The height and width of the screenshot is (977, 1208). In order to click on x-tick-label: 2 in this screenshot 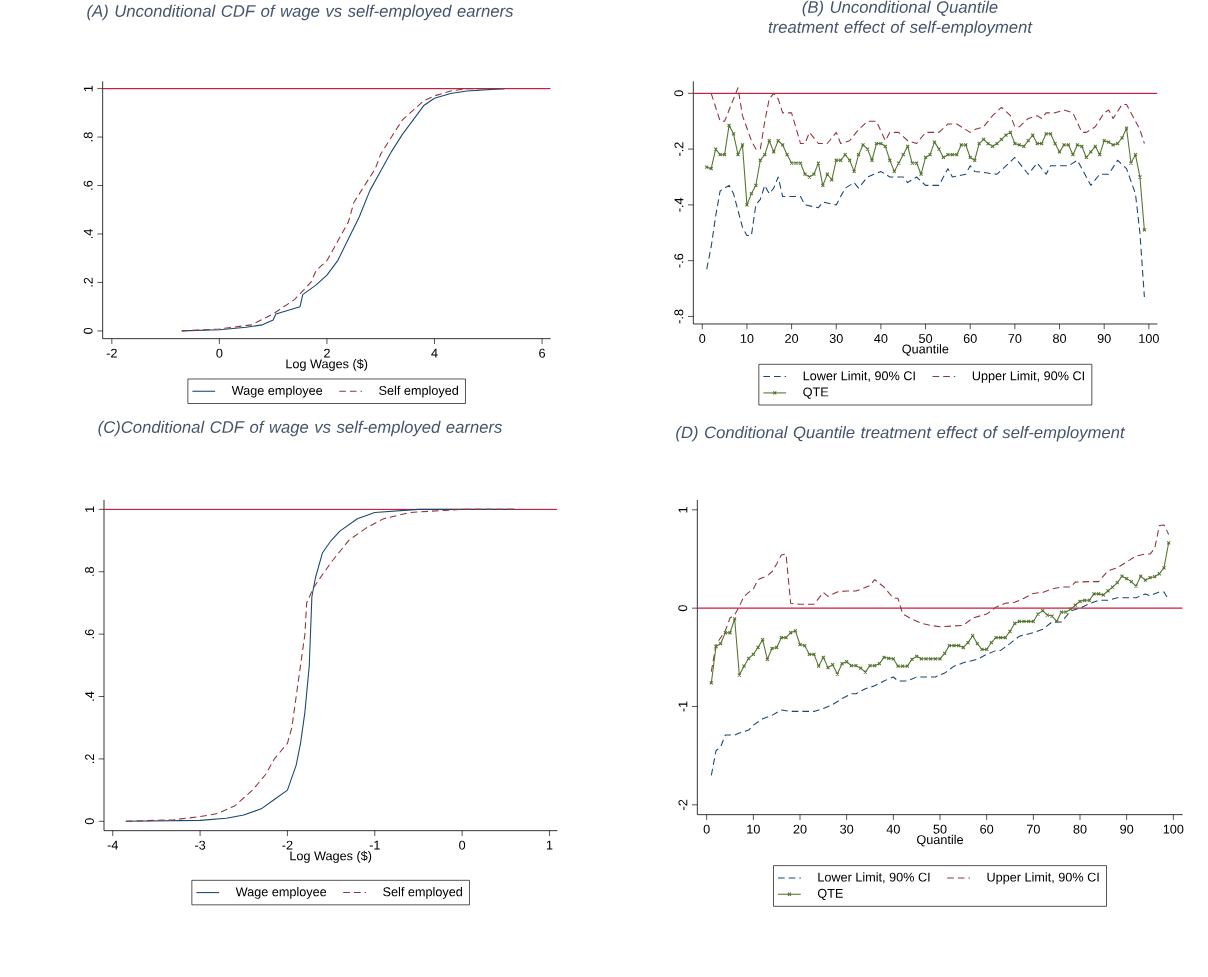, I will do `click(327, 353)`.